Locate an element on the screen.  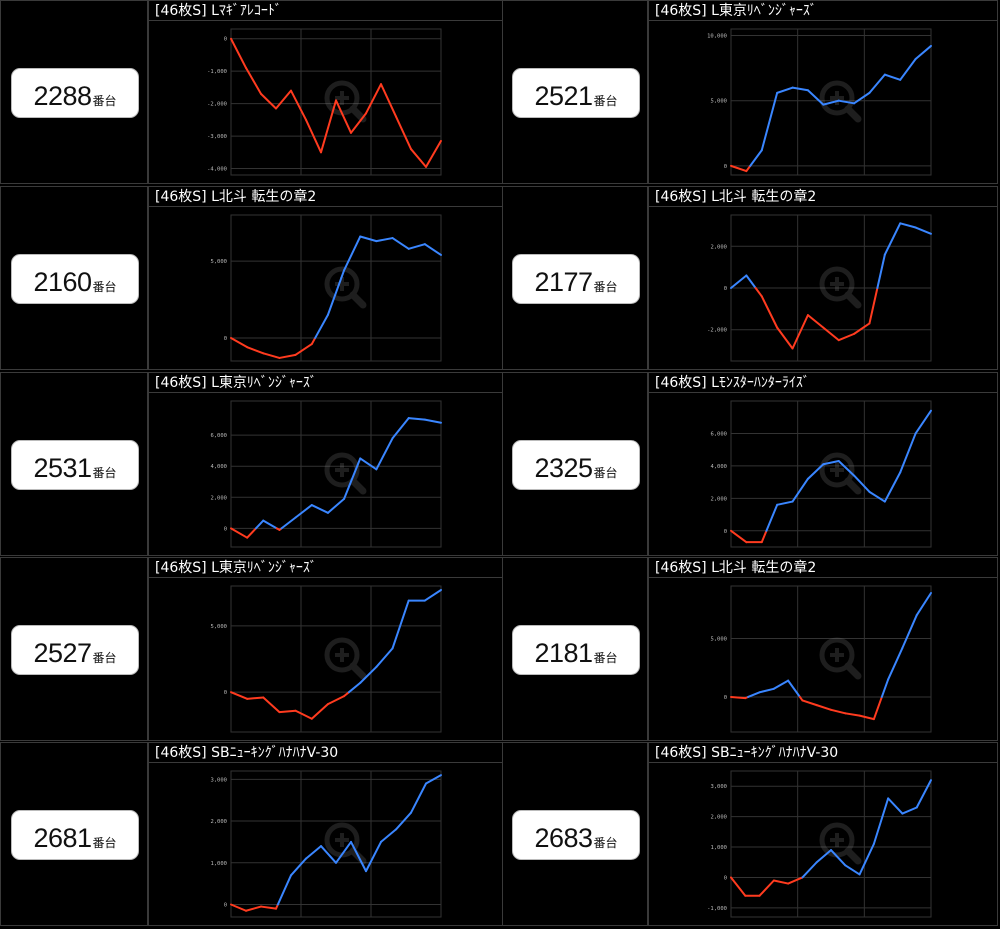
chart-panel: 2,000 0 -2,000 is located at coordinates (823, 288).